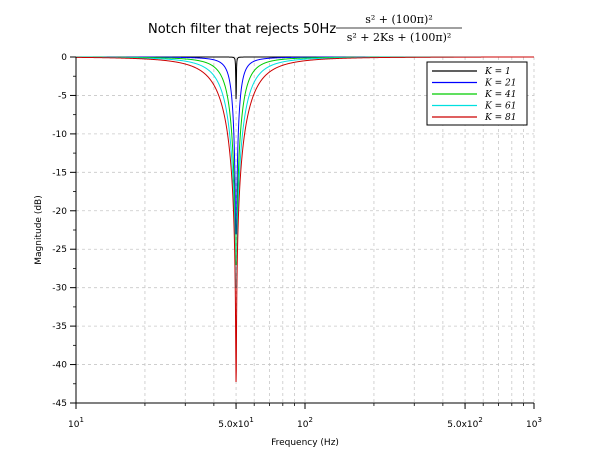 The image size is (610, 460). What do you see at coordinates (59, 250) in the screenshot?
I see `y-tick-label: -25` at bounding box center [59, 250].